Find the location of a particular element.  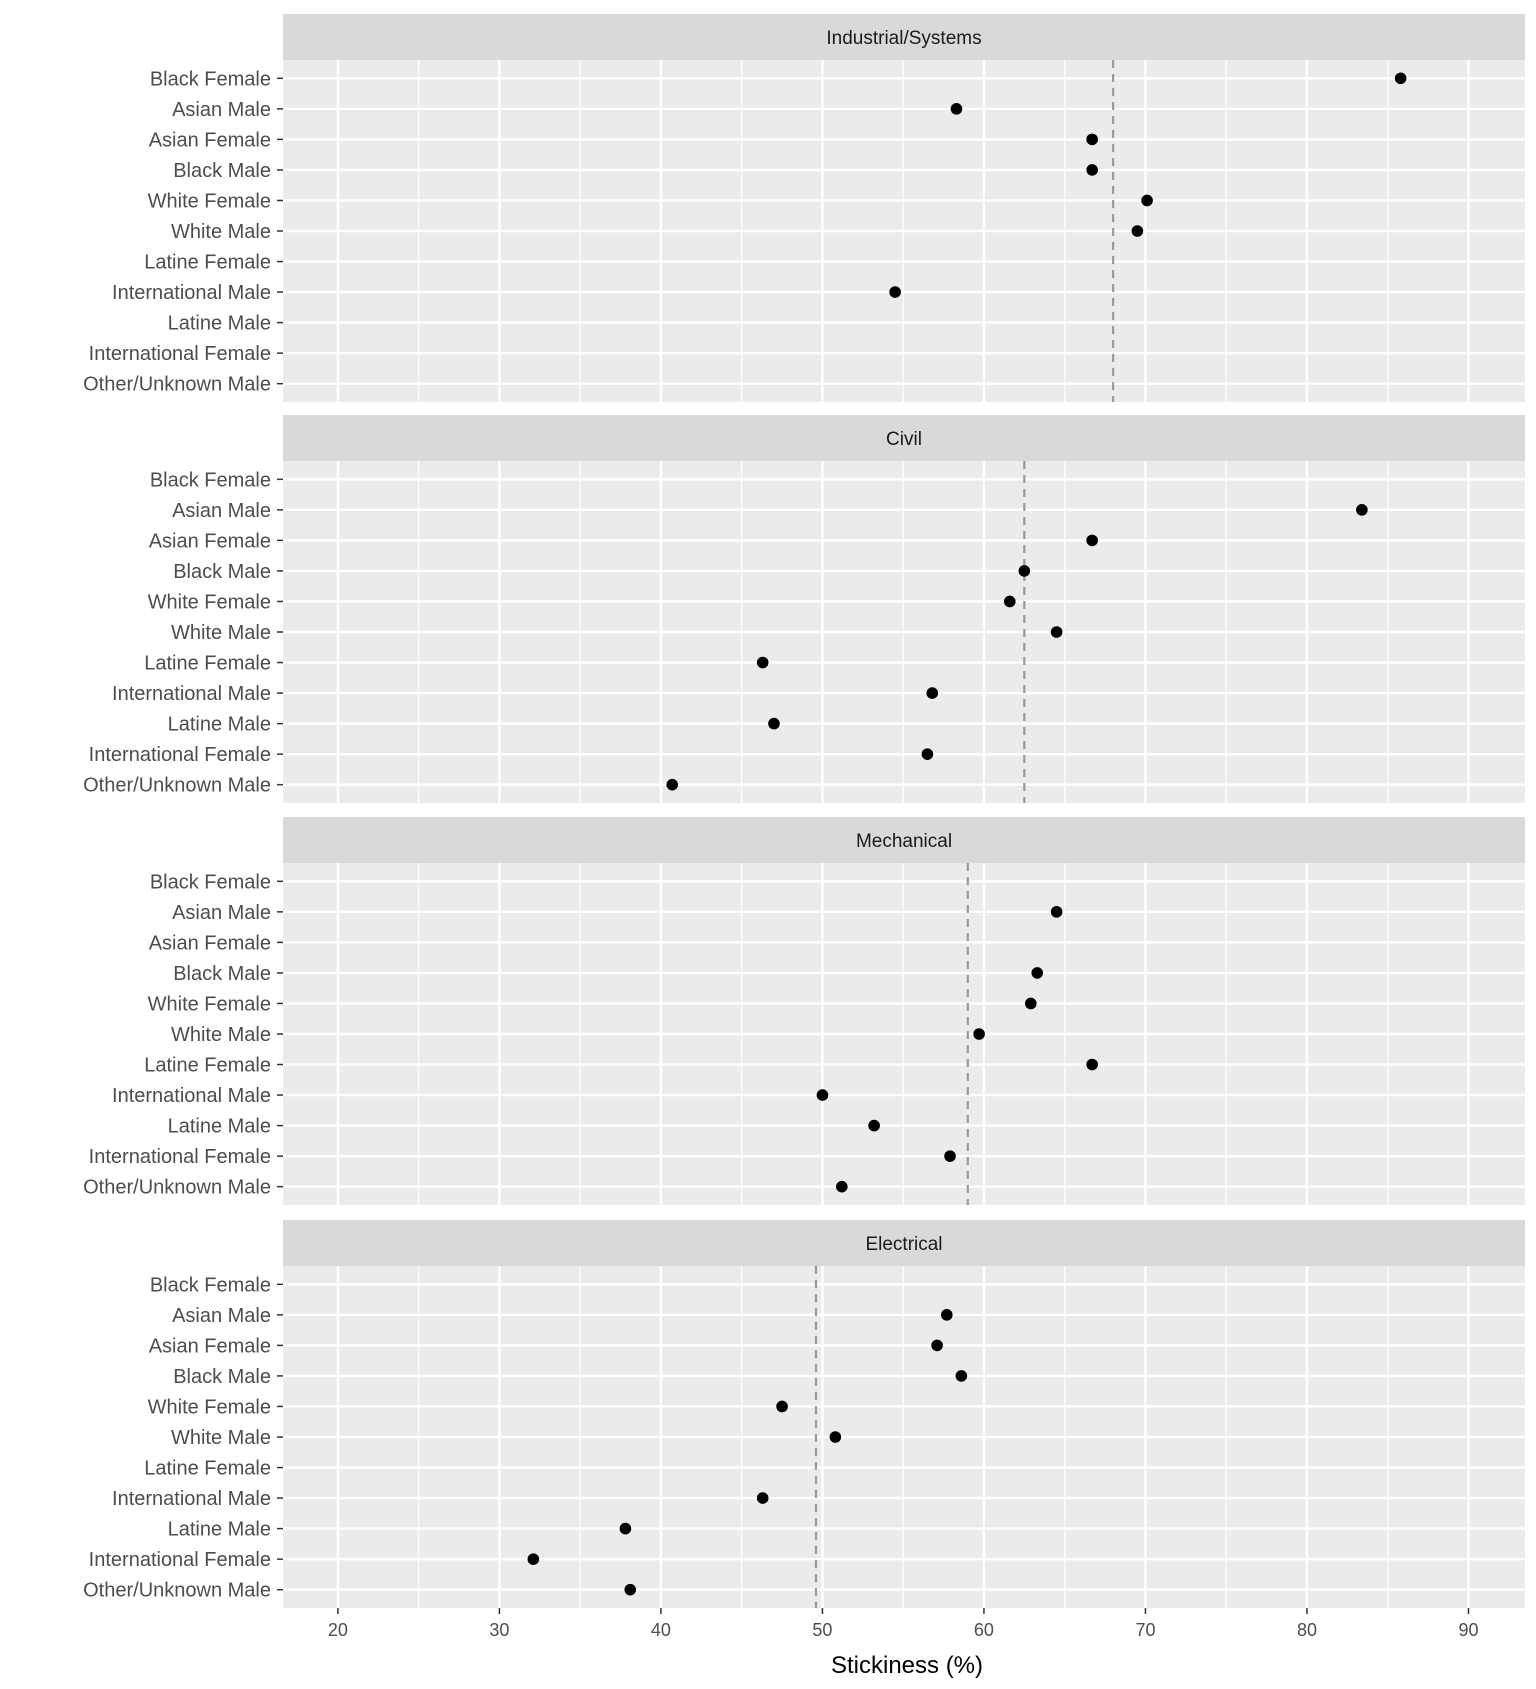

facet-strip-label: Electrical is located at coordinates (903, 1244).